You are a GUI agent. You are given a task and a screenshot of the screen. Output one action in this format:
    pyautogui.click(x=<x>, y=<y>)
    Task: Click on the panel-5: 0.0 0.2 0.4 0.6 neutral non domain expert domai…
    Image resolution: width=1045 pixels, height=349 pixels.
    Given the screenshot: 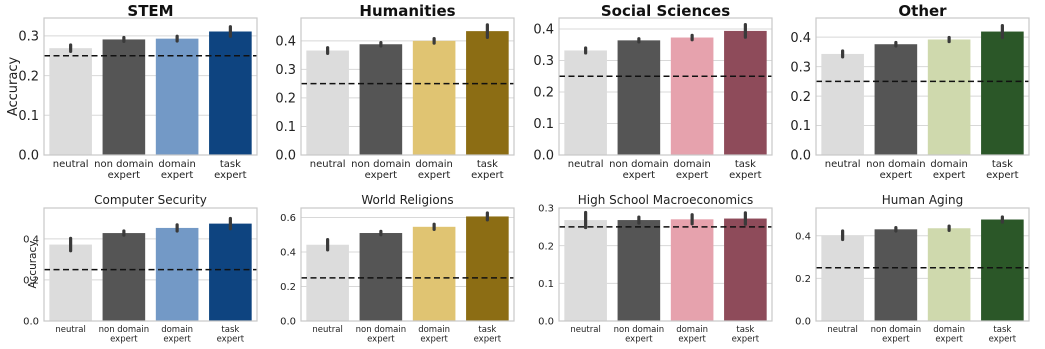 What is the action you would take?
    pyautogui.click(x=397, y=268)
    